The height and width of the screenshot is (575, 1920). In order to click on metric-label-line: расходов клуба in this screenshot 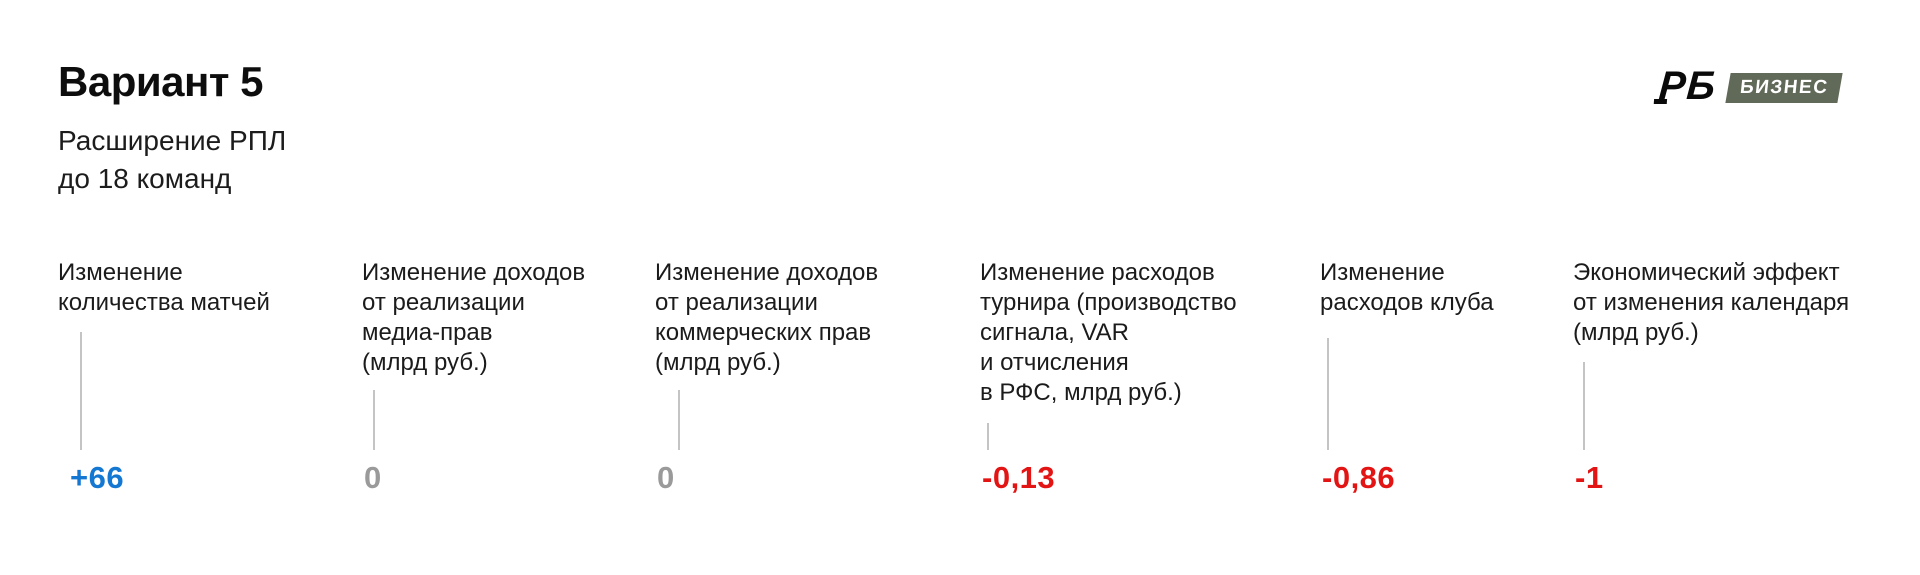, I will do `click(1407, 302)`.